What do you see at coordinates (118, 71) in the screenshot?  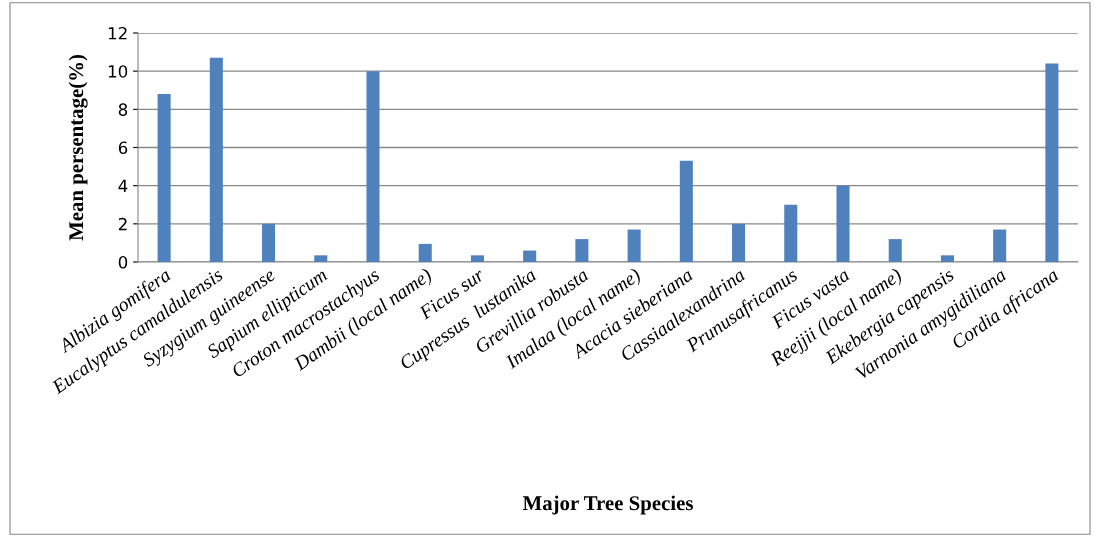 I see `y-tick-label: 10` at bounding box center [118, 71].